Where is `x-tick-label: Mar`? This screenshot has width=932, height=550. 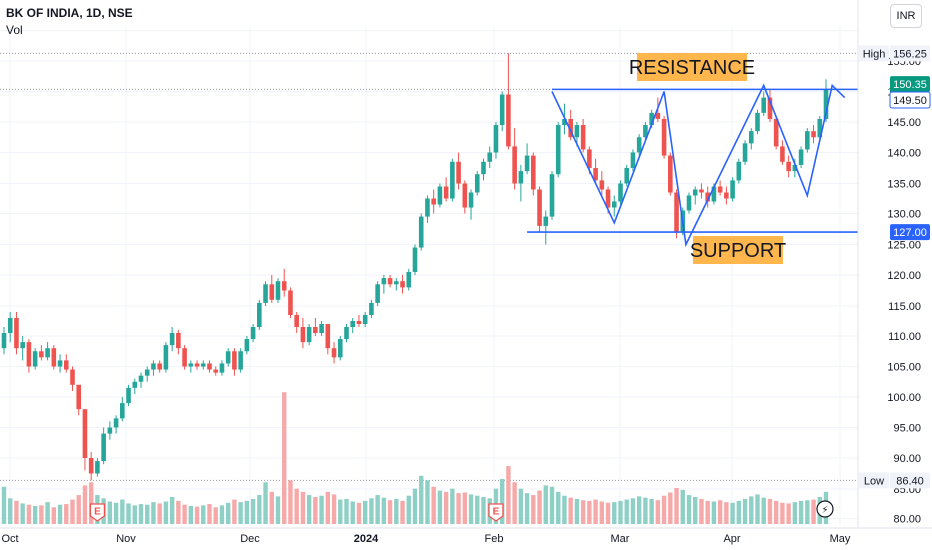
x-tick-label: Mar is located at coordinates (620, 539).